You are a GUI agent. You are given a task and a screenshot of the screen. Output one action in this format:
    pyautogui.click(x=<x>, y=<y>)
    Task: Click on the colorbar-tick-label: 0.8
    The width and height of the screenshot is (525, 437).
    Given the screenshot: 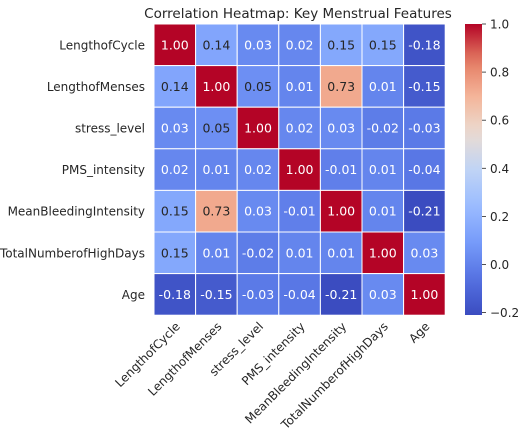 What is the action you would take?
    pyautogui.click(x=499, y=73)
    